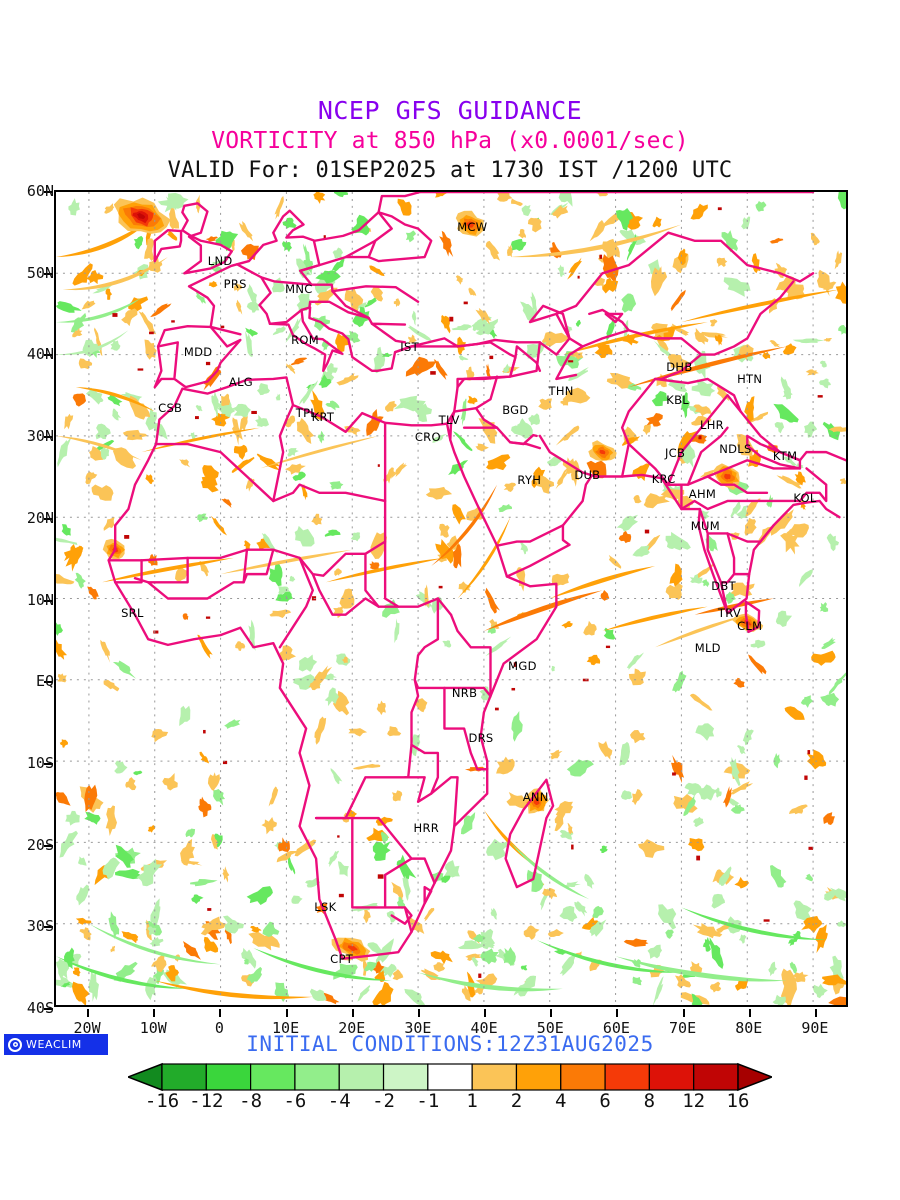 The width and height of the screenshot is (900, 1200). Describe the element at coordinates (40, 926) in the screenshot. I see `y-axis-label: 30S` at that location.